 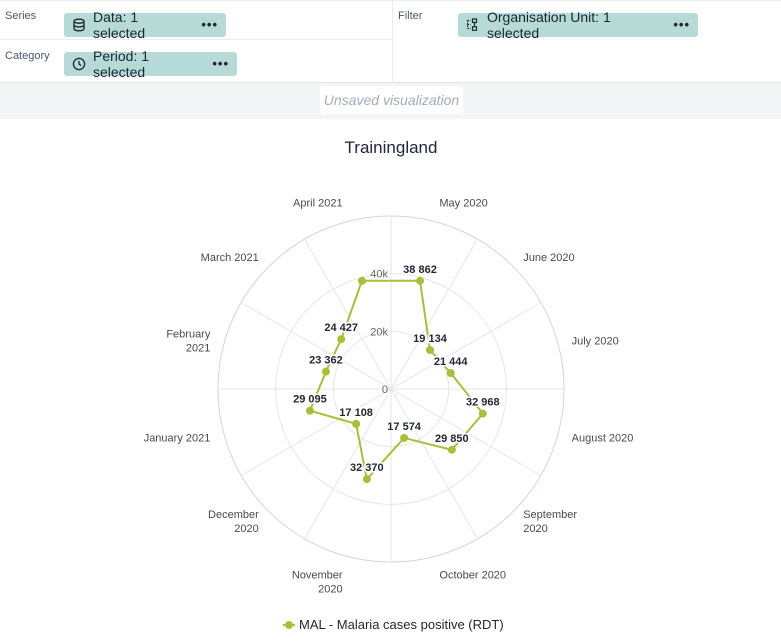 What do you see at coordinates (326, 361) in the screenshot?
I see `data-label: 23 362` at bounding box center [326, 361].